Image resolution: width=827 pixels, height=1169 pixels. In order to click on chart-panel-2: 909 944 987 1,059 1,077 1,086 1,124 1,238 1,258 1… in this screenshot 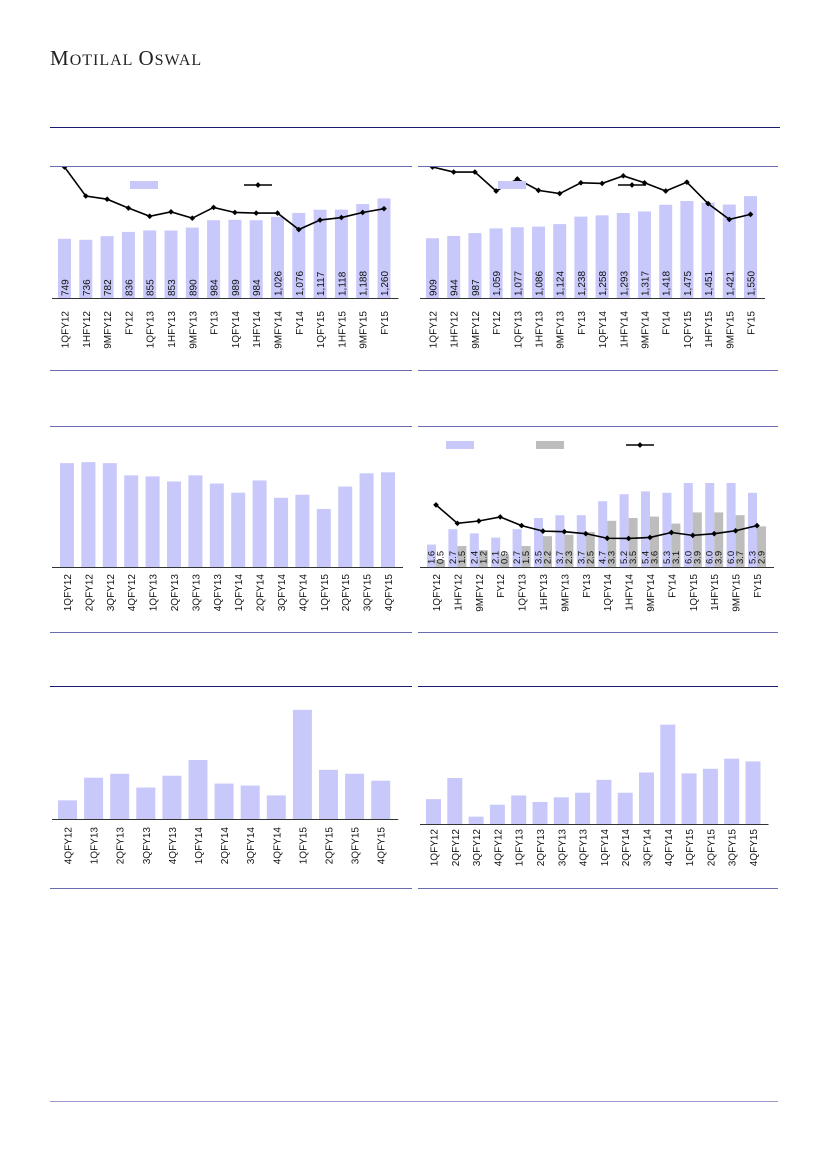, I will do `click(598, 267)`.